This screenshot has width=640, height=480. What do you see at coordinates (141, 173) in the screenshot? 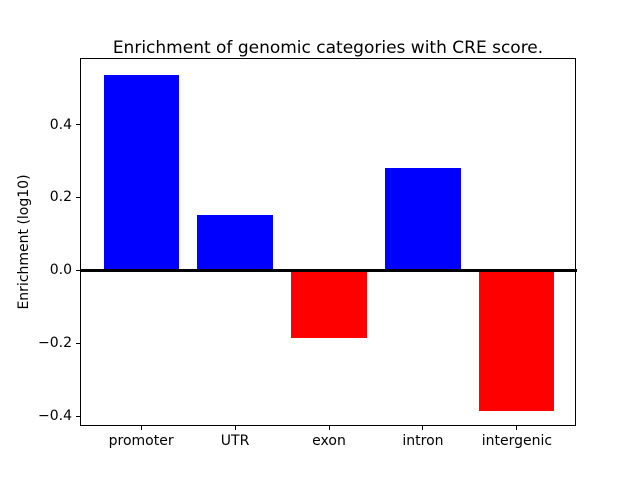
I see `bar-promoter` at bounding box center [141, 173].